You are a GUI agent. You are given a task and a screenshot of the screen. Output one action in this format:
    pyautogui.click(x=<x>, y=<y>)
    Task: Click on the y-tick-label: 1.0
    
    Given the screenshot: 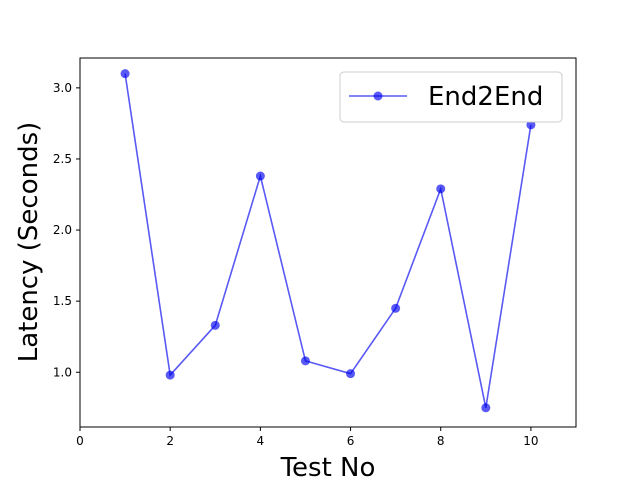 What is the action you would take?
    pyautogui.click(x=62, y=372)
    